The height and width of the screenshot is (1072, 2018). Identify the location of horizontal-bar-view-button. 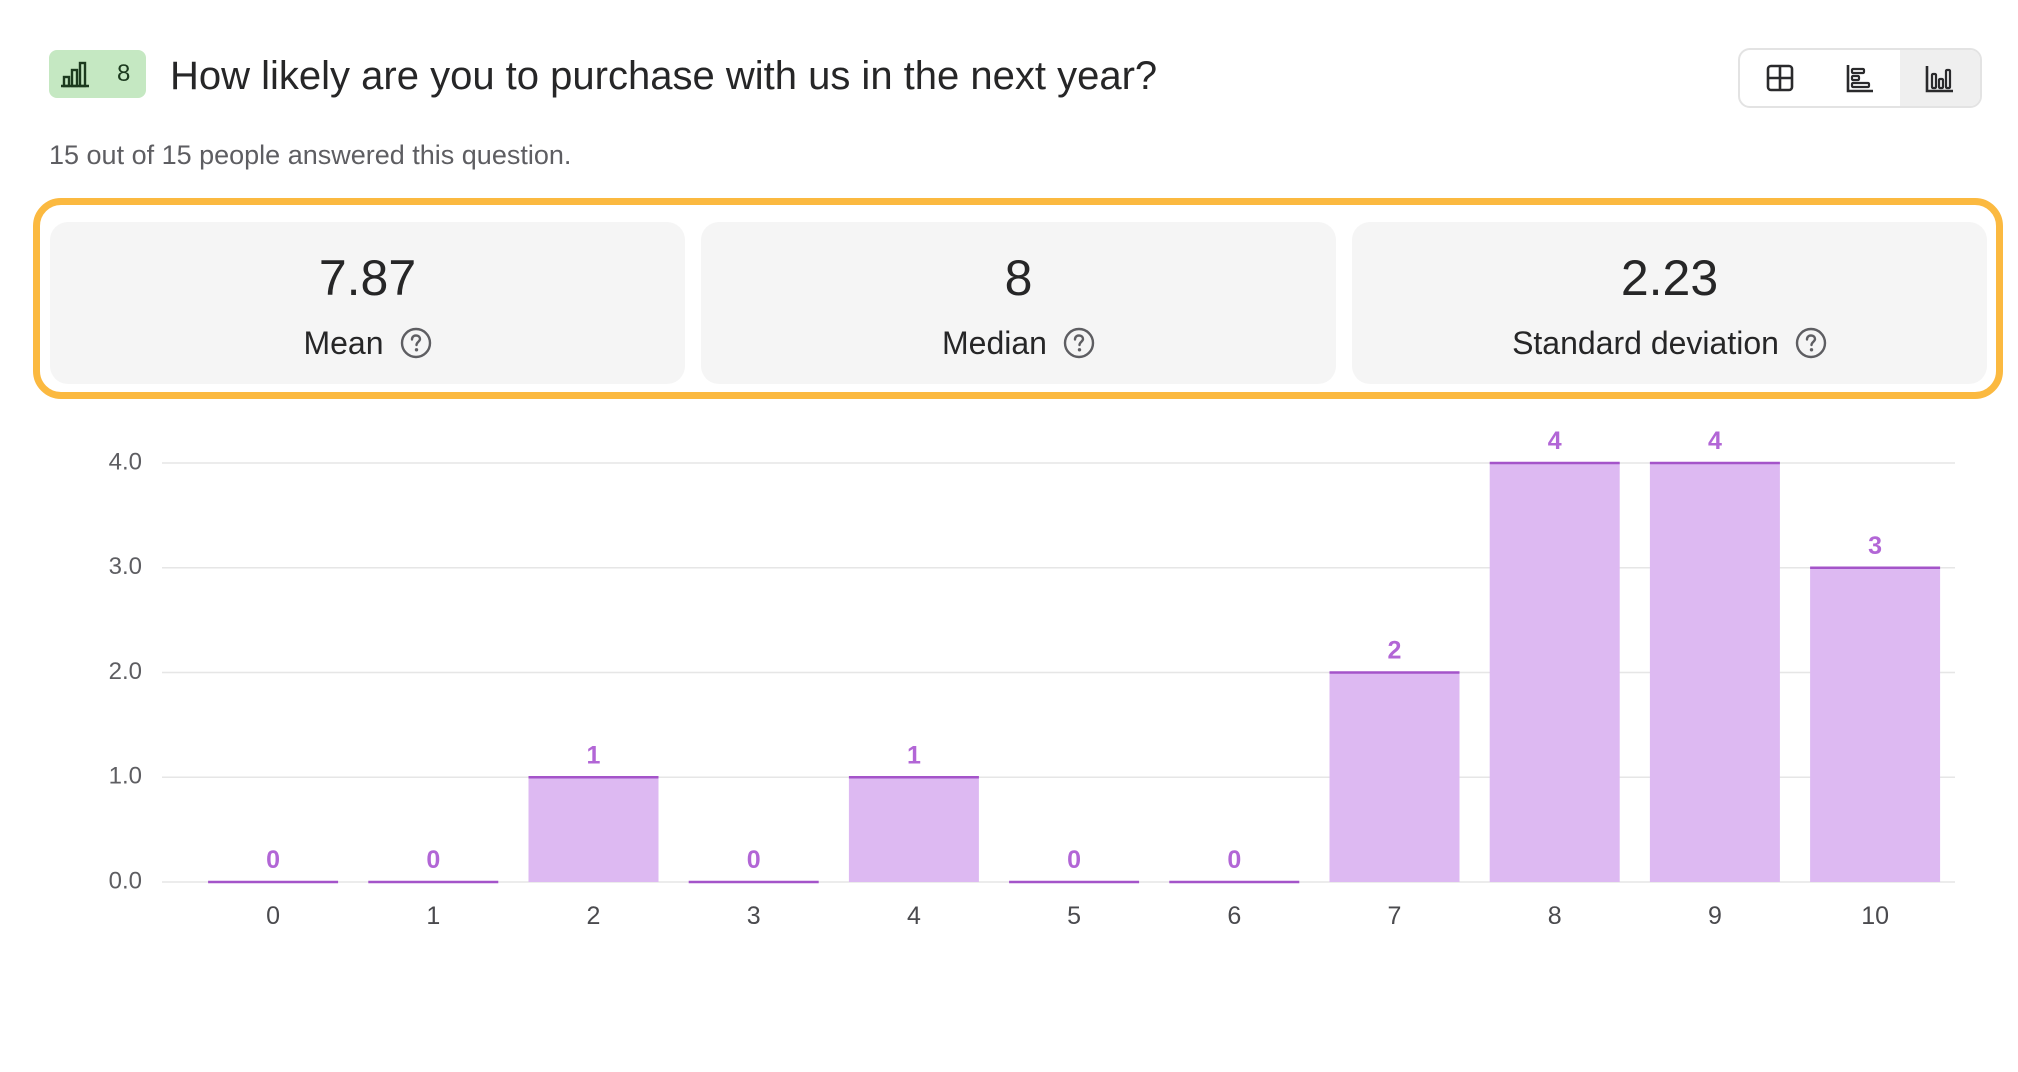
(1860, 78).